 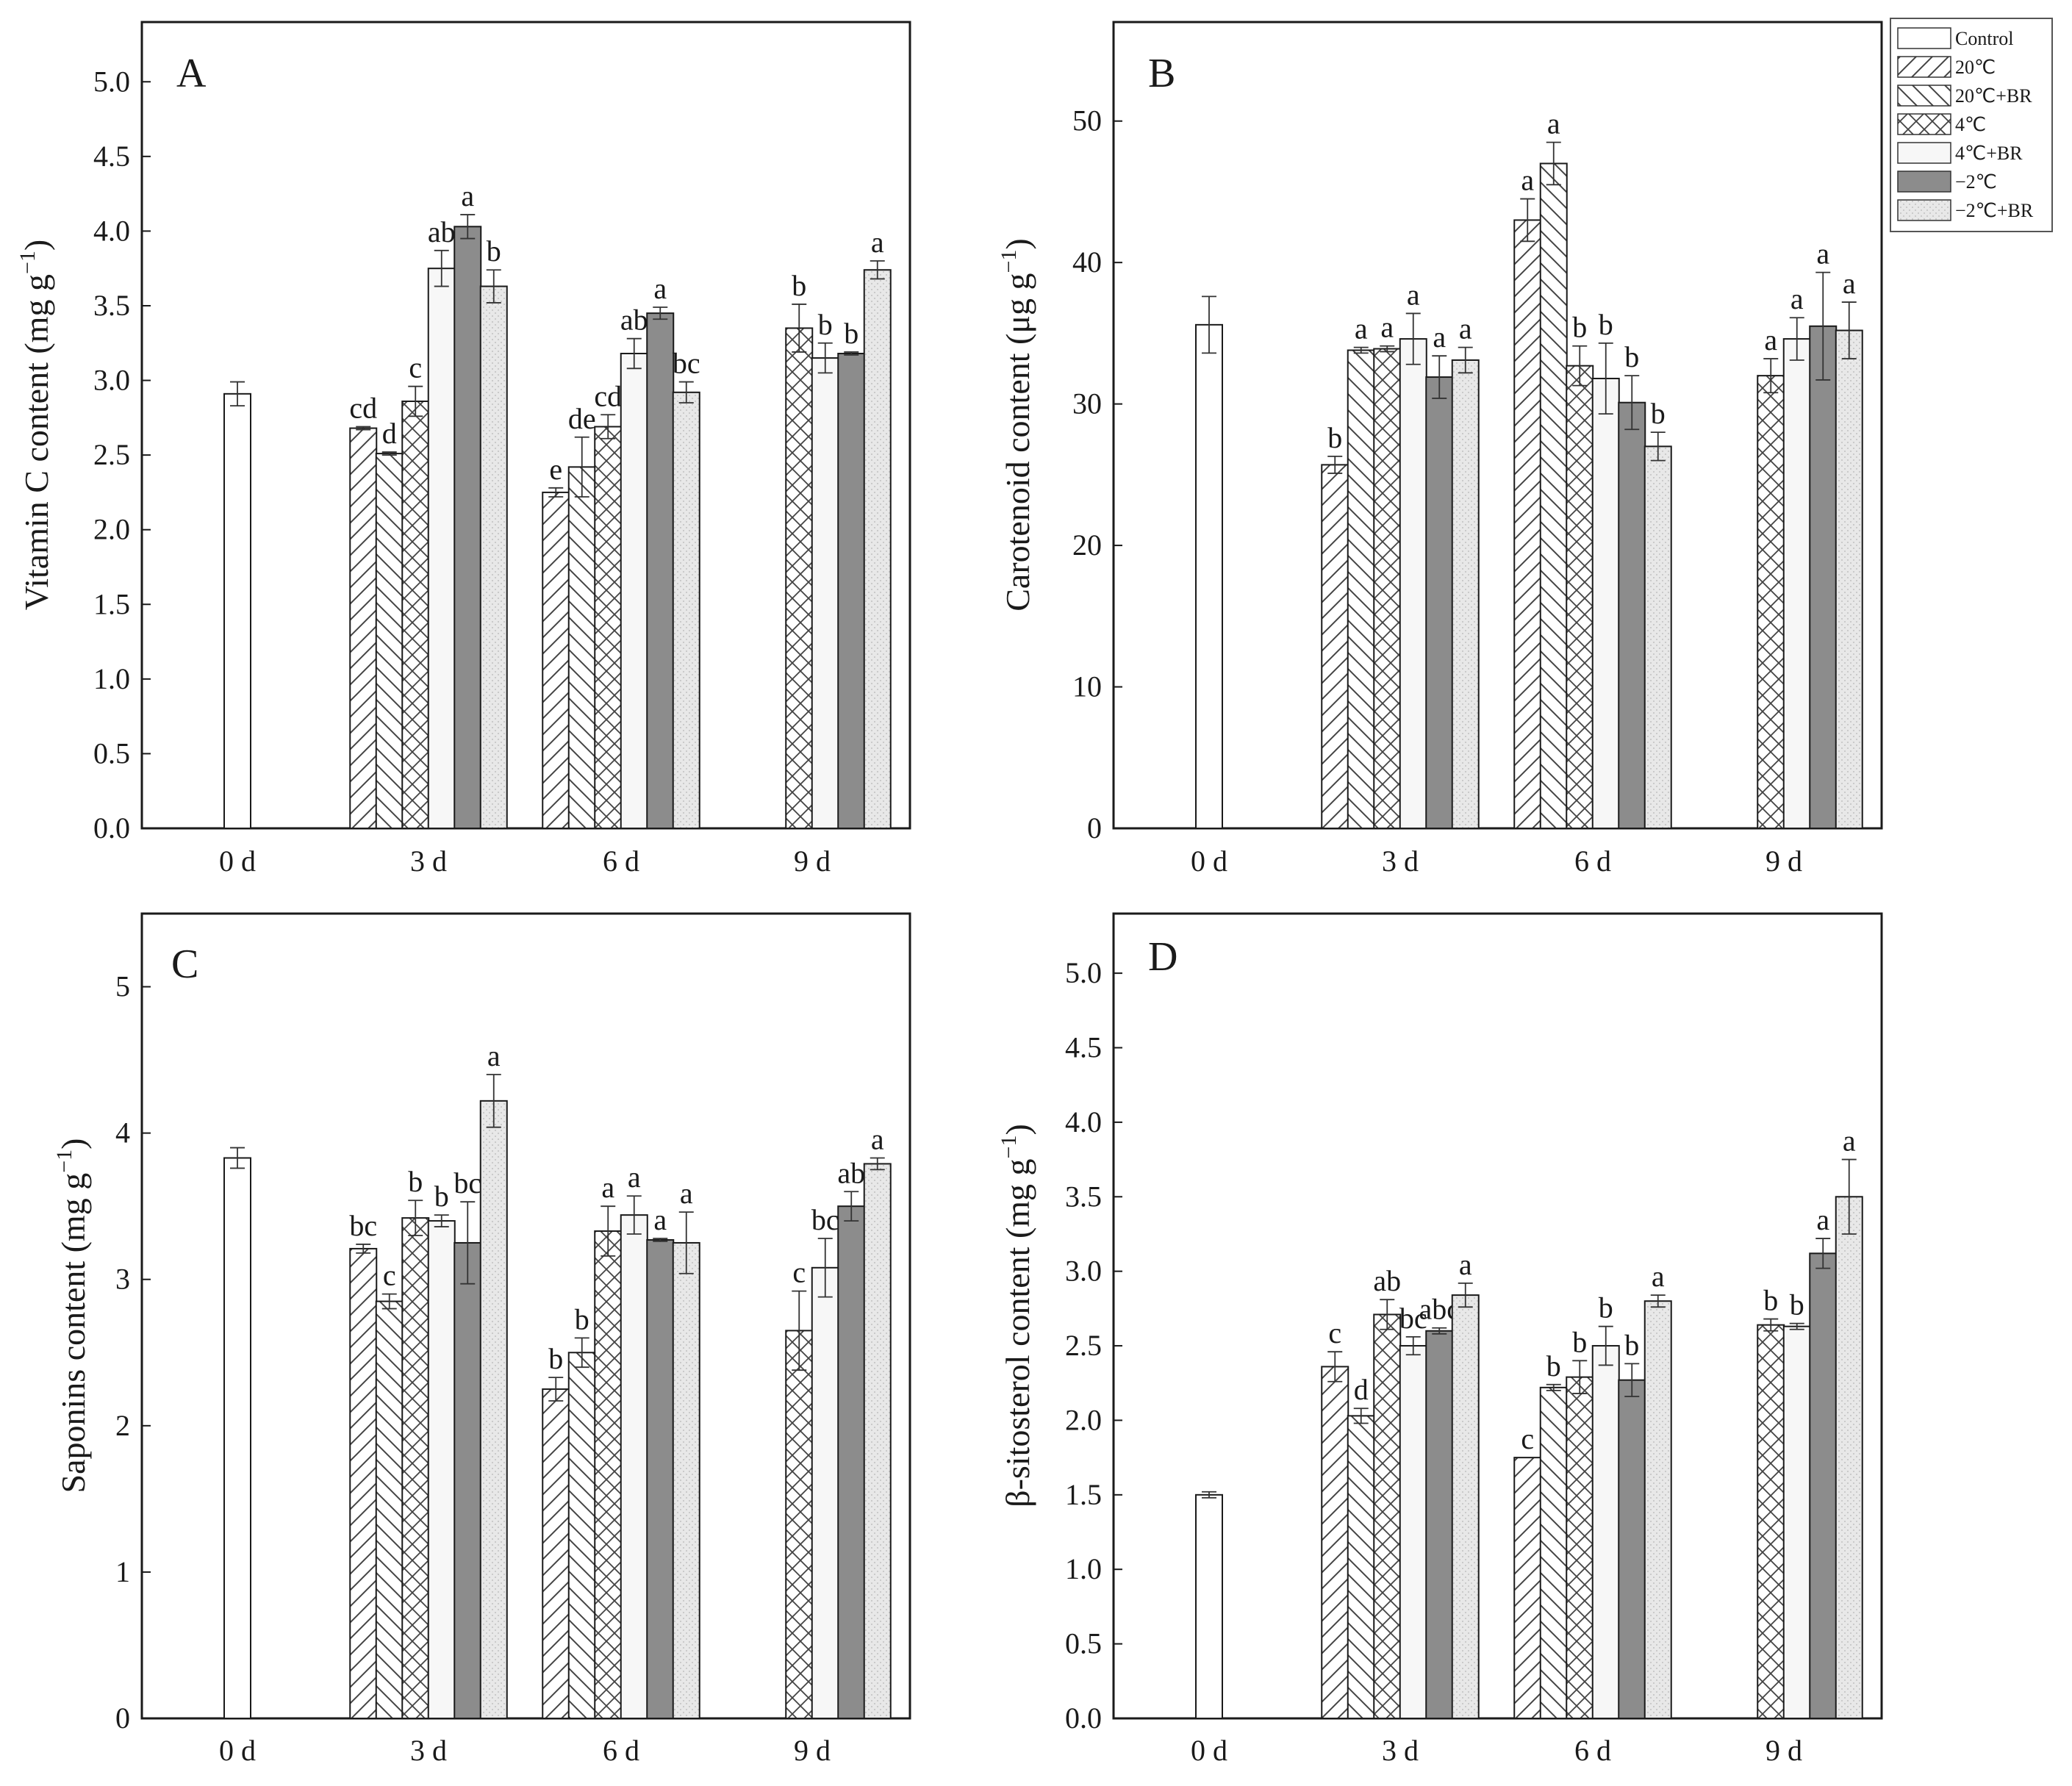 What do you see at coordinates (582, 418) in the screenshot?
I see `significance-label: de` at bounding box center [582, 418].